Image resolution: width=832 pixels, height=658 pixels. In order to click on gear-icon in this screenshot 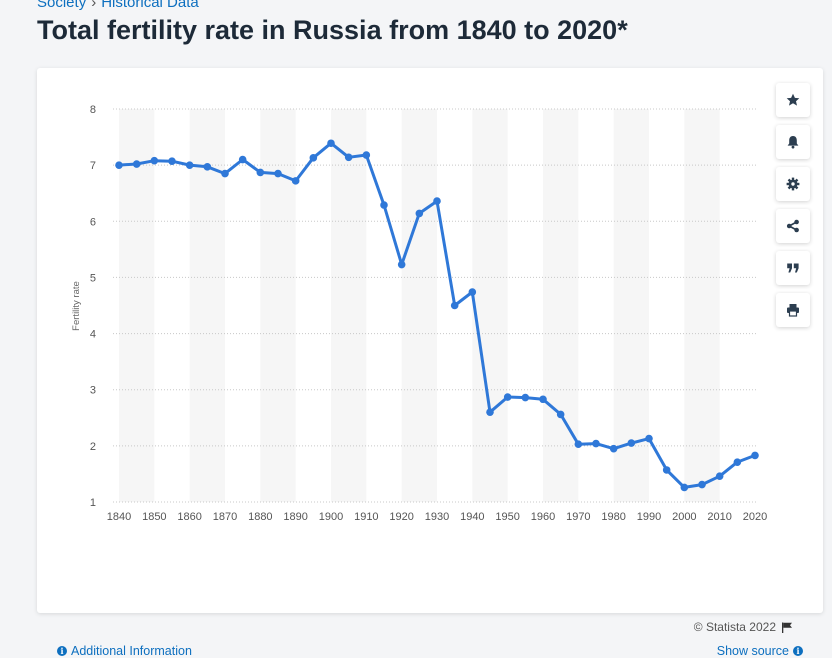, I will do `click(793, 184)`.